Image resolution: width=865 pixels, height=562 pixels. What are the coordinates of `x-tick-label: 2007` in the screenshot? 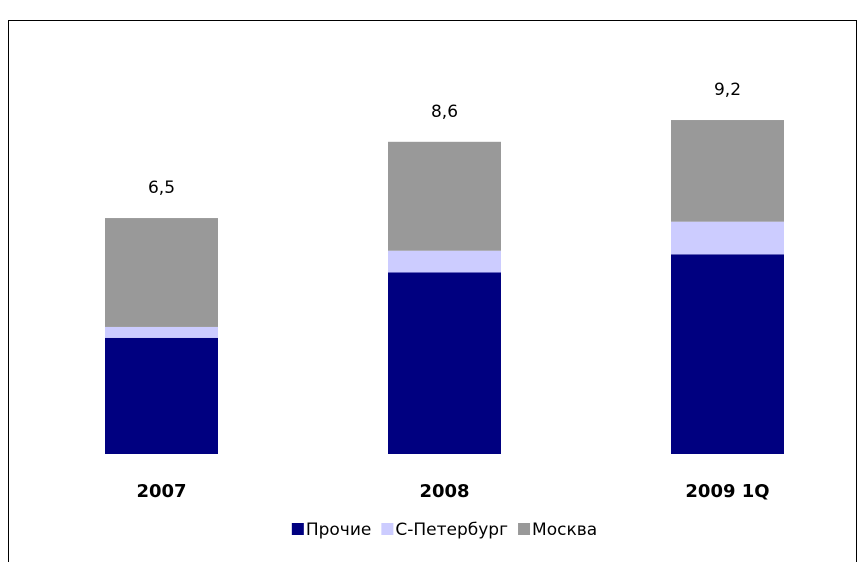 It's located at (161, 491).